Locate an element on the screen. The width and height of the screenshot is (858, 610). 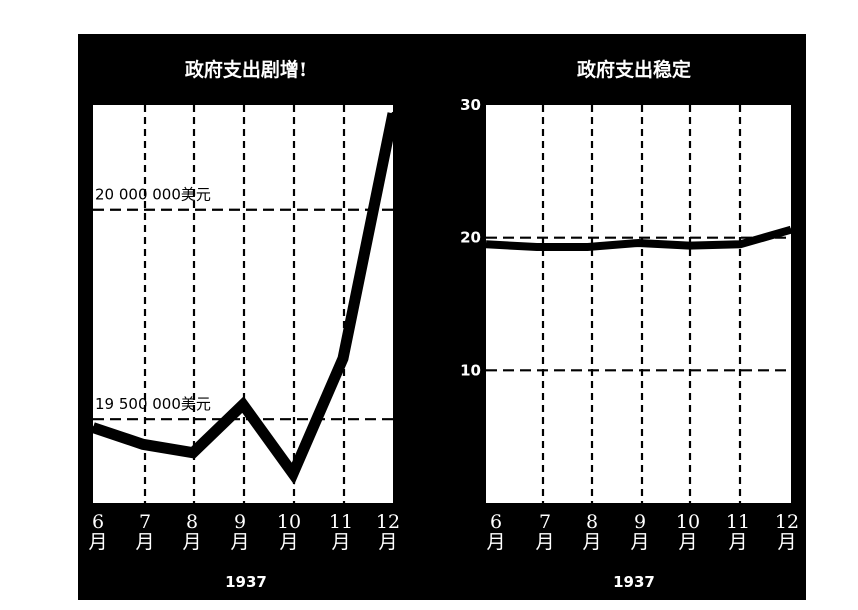
x-tick-label-1-5: 11 月 is located at coordinates (738, 532).